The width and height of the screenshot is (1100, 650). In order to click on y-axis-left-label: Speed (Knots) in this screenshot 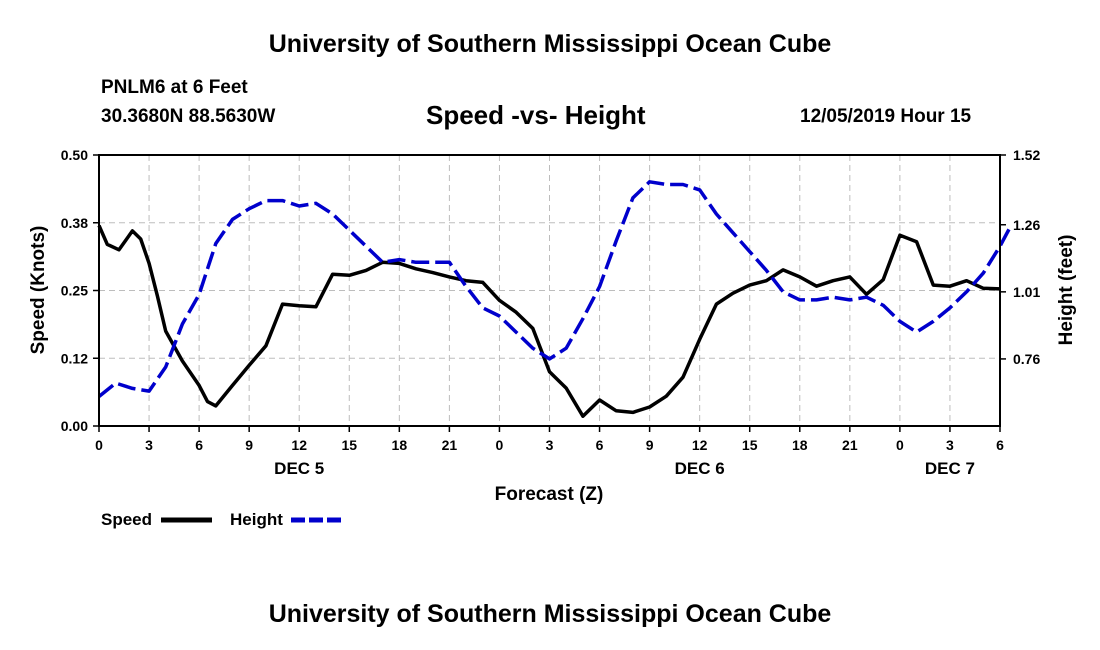, I will do `click(38, 290)`.